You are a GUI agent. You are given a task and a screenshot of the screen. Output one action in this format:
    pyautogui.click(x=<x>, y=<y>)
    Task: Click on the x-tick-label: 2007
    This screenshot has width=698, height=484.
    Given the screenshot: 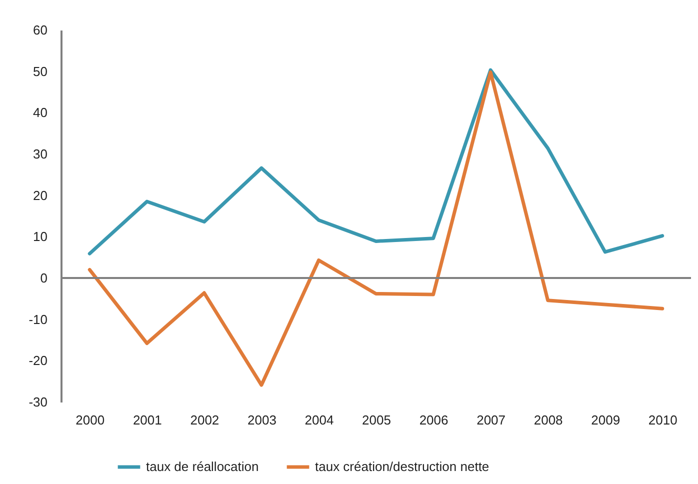 What is the action you would take?
    pyautogui.click(x=491, y=420)
    